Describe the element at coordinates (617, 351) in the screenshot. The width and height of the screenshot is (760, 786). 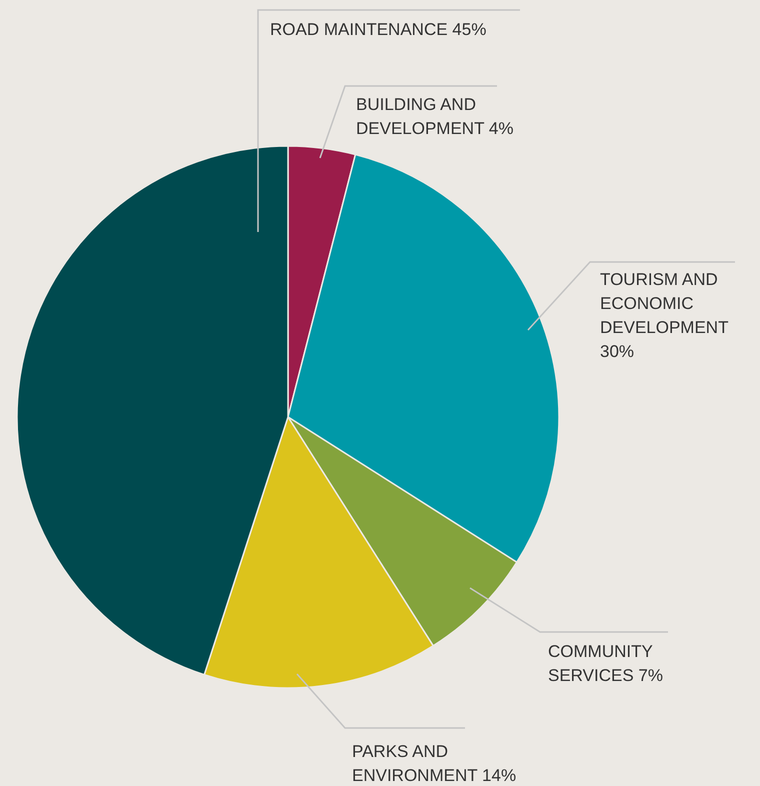
I see `data-label: 30%` at that location.